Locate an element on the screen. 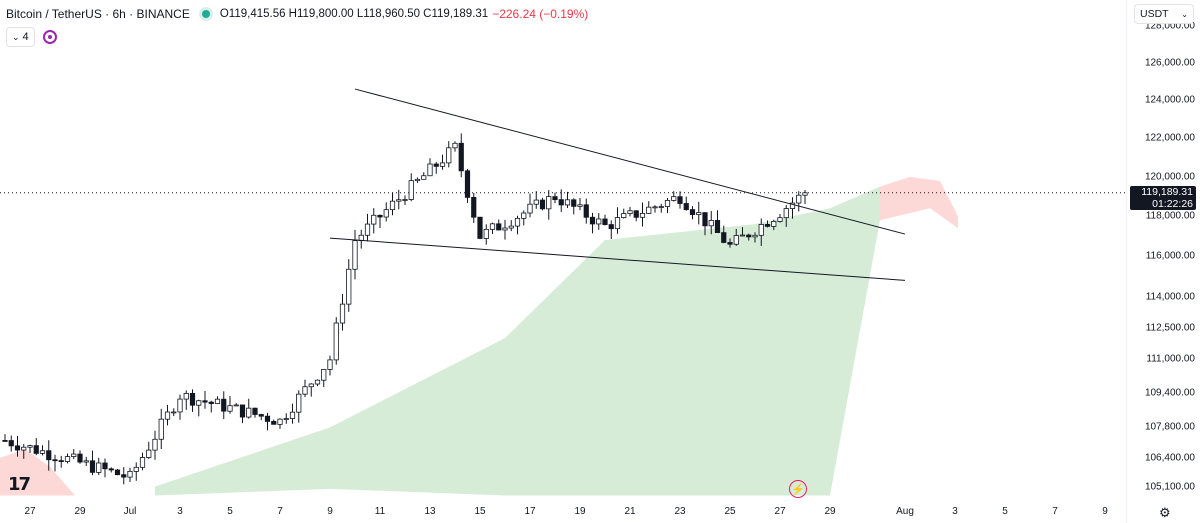  indicators-toggle-button: ⌄ 4 is located at coordinates (20, 37).